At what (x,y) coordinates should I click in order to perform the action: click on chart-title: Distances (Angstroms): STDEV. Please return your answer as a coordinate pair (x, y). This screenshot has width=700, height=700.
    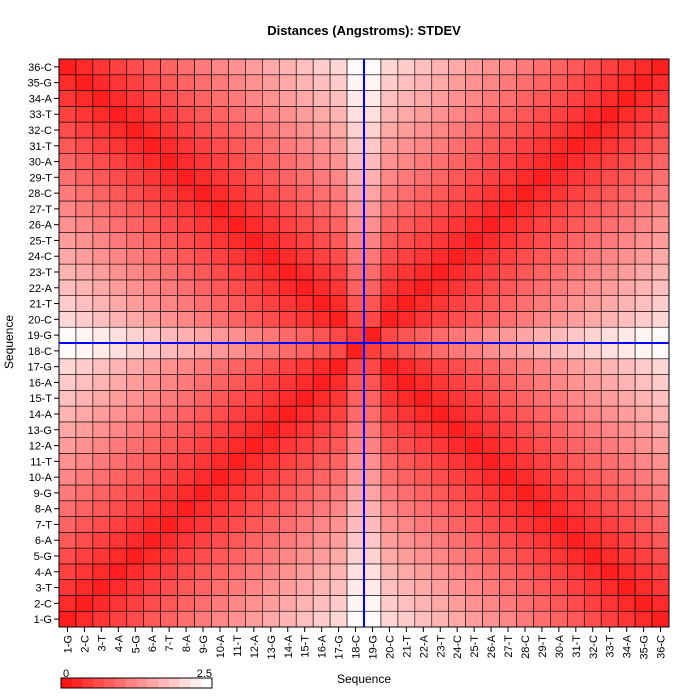
    Looking at the image, I should click on (364, 30).